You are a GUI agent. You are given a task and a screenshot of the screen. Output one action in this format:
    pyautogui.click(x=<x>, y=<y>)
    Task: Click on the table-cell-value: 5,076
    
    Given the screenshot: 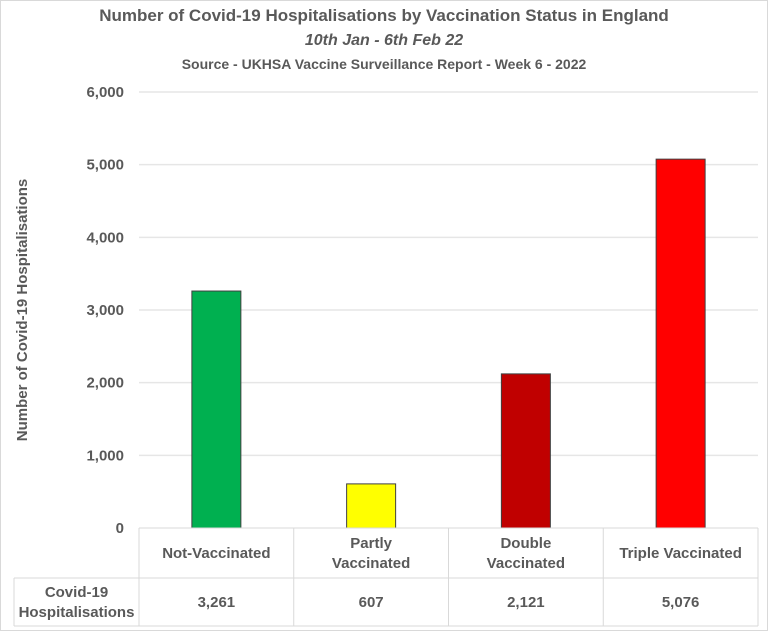 What is the action you would take?
    pyautogui.click(x=681, y=602)
    